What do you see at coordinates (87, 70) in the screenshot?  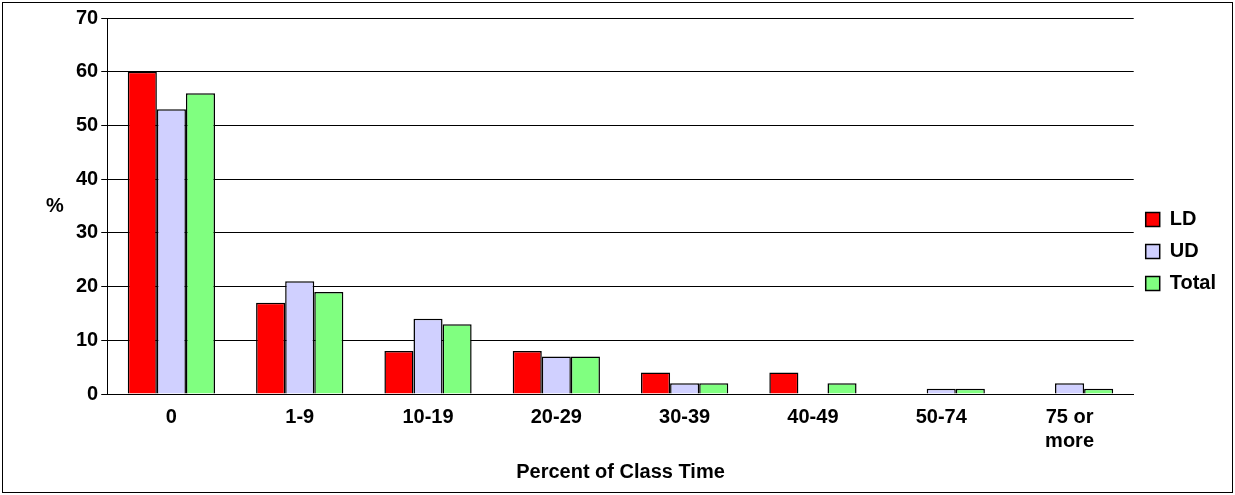 I see `y-tick-label: 60` at bounding box center [87, 70].